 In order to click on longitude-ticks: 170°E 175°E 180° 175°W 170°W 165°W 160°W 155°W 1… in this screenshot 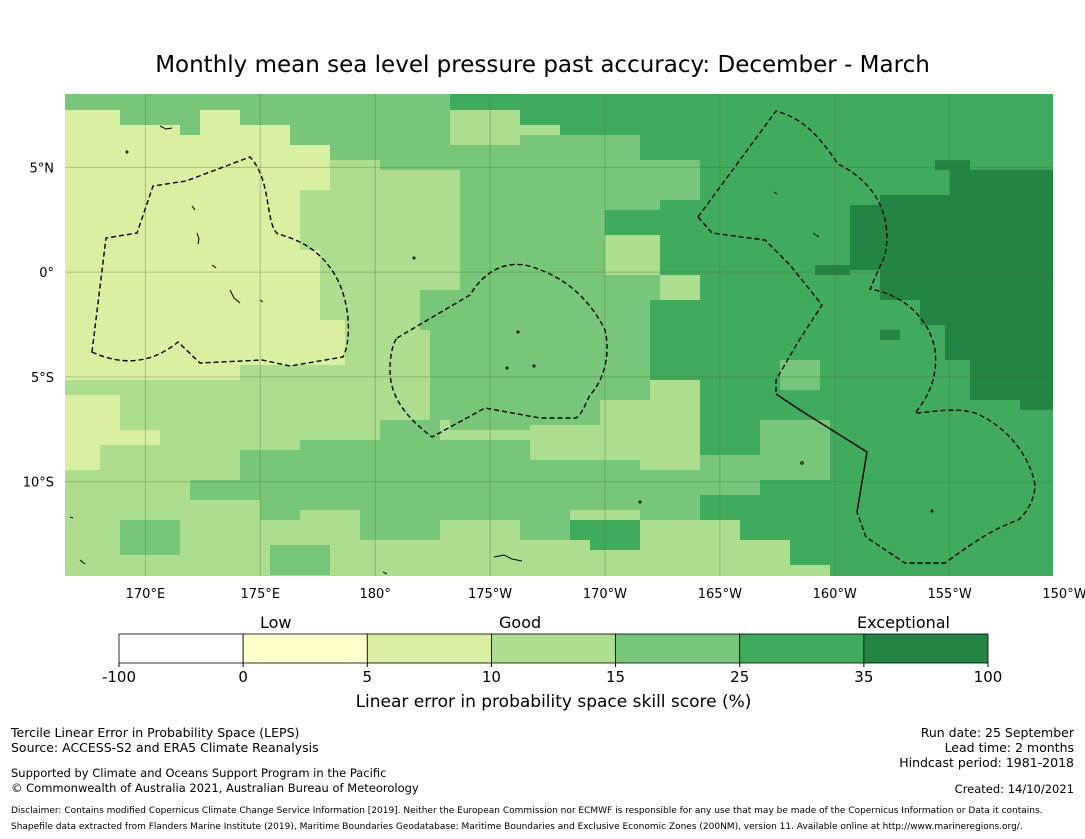, I will do `click(605, 594)`.